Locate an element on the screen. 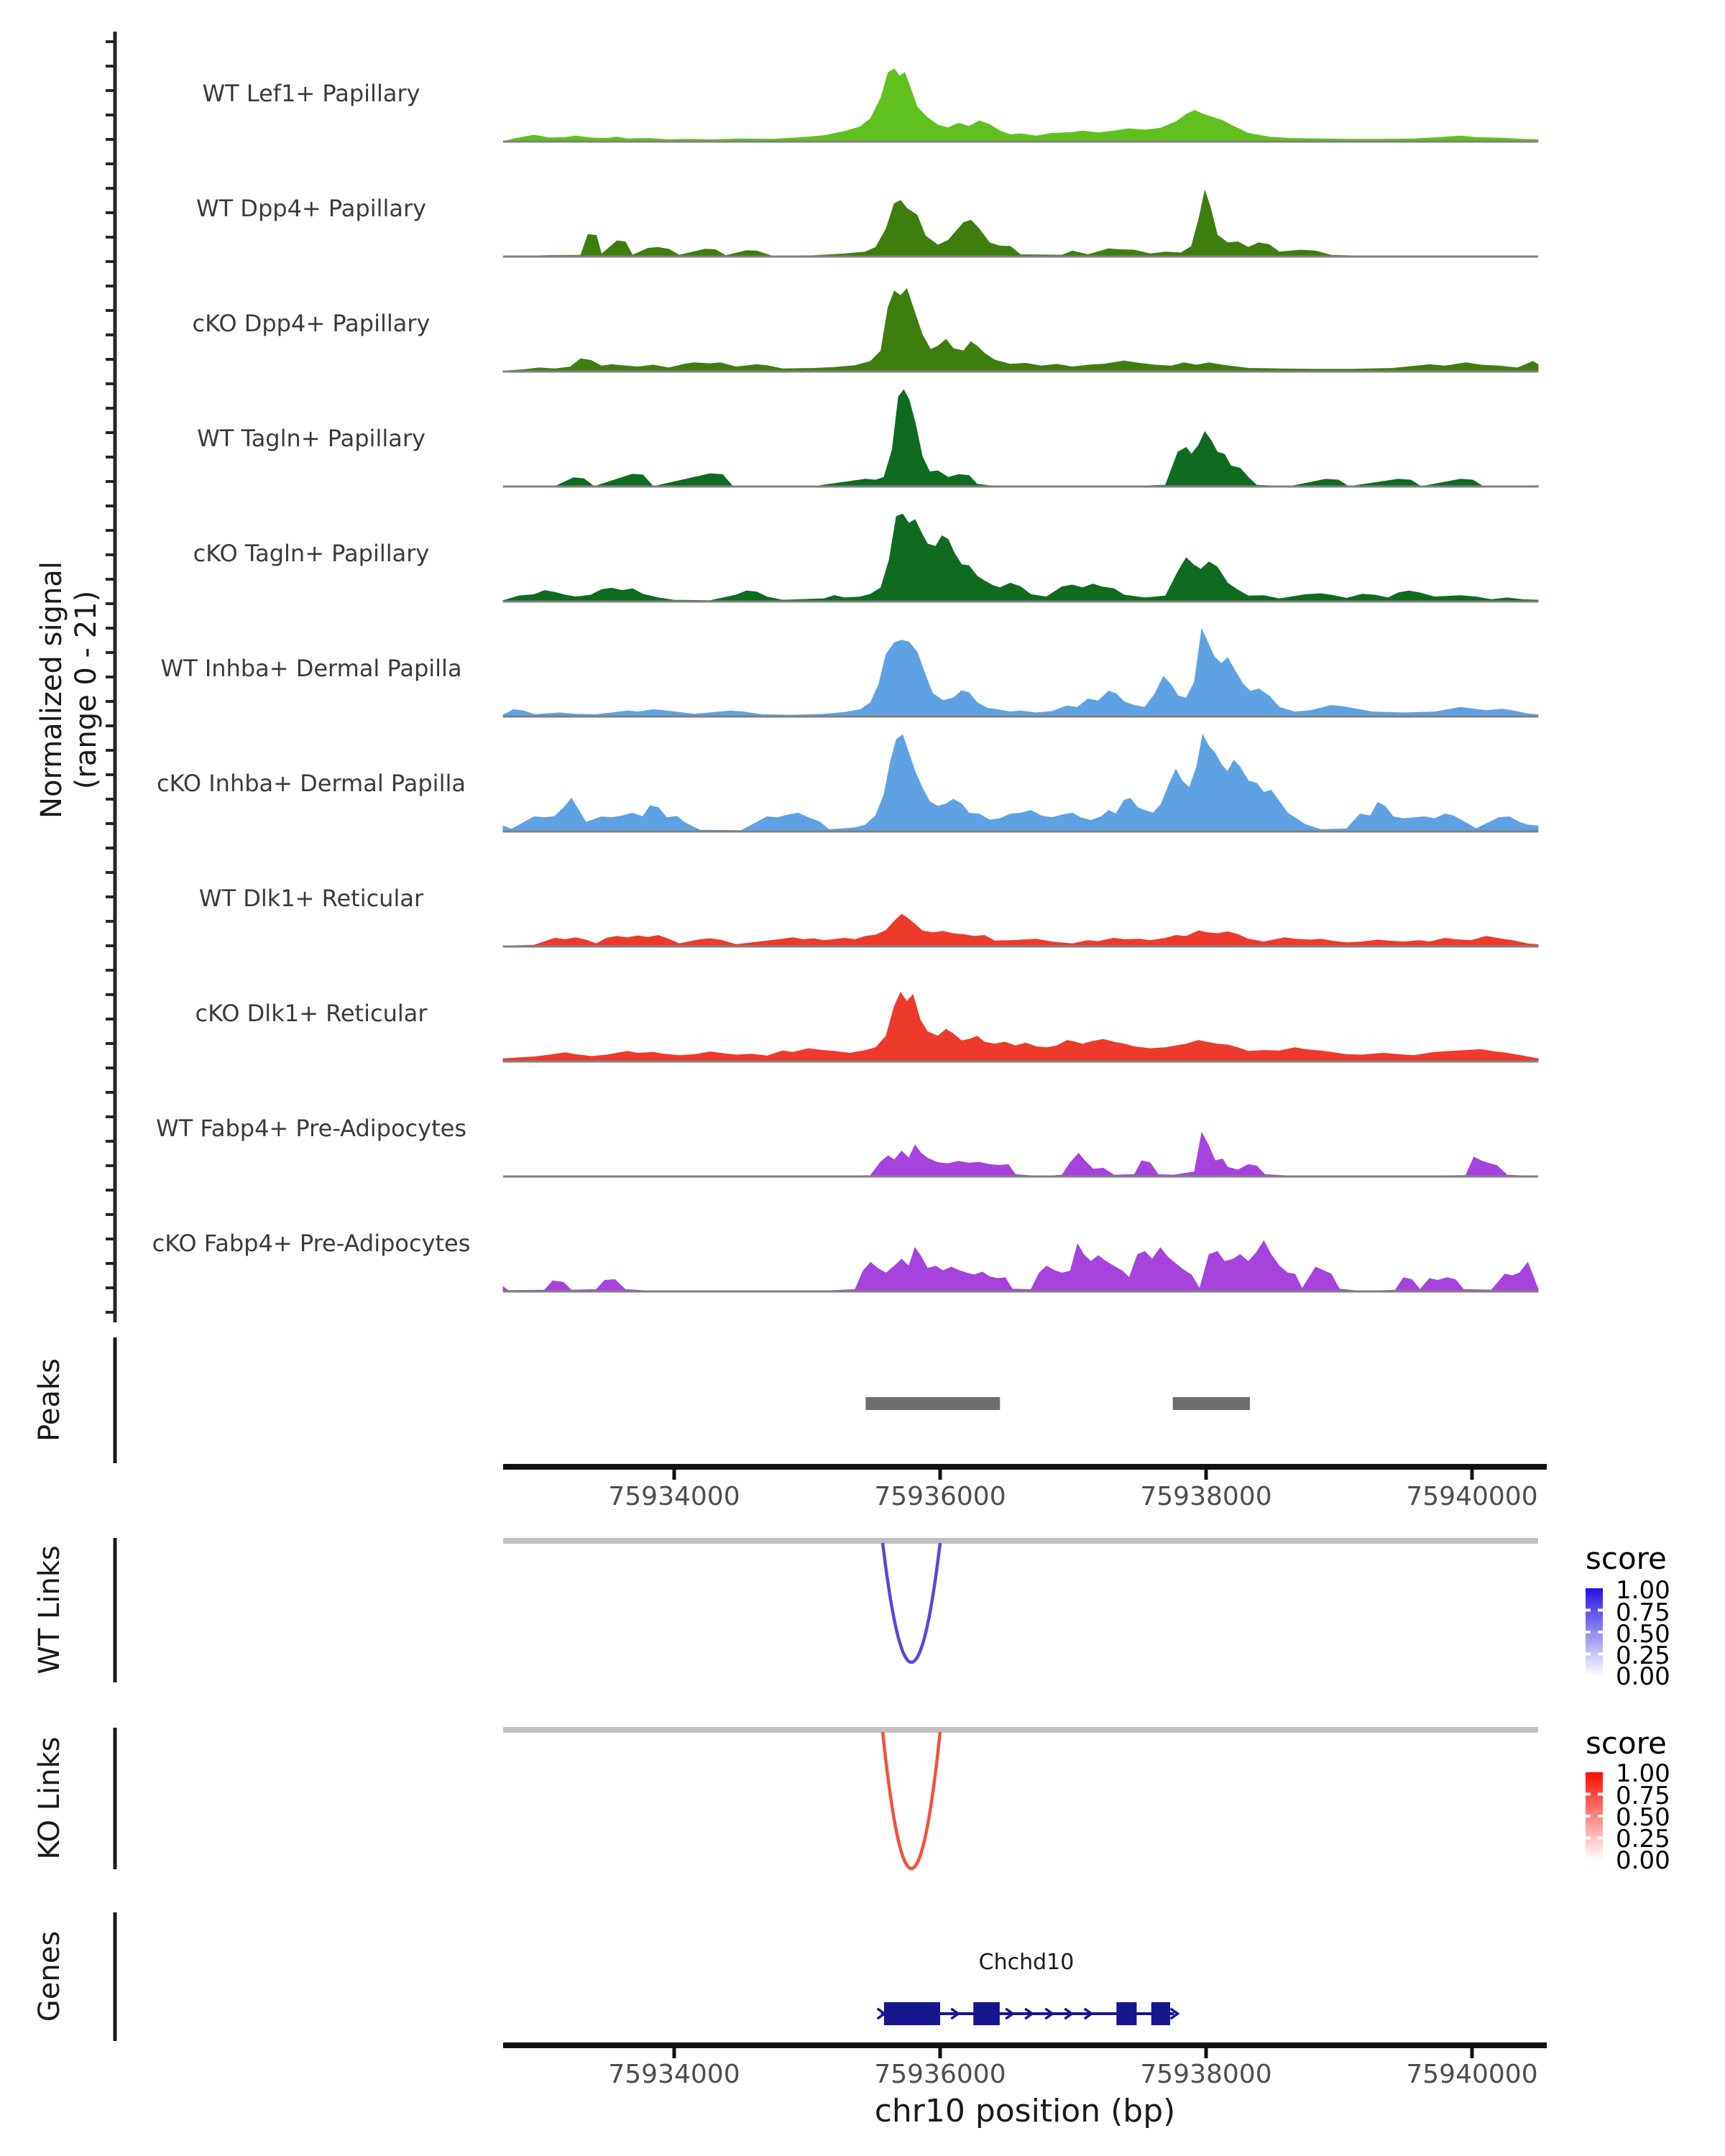 Image resolution: width=1725 pixels, height=2156 pixels. wt-link-arcs is located at coordinates (911, 1603).